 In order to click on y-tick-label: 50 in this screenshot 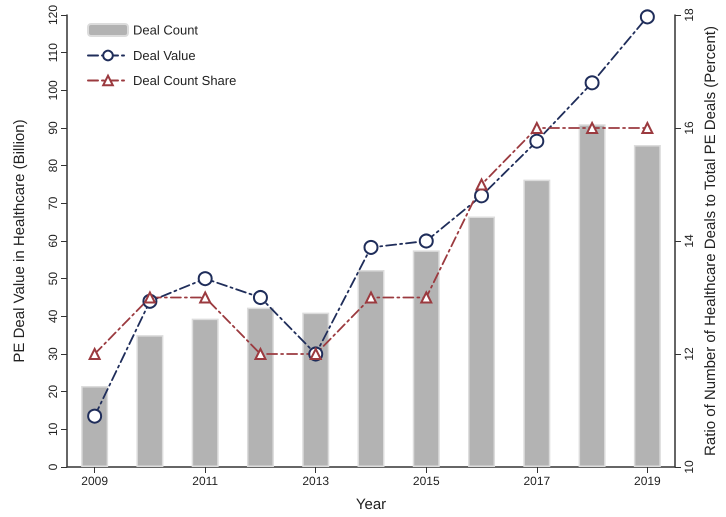, I will do `click(53, 279)`.